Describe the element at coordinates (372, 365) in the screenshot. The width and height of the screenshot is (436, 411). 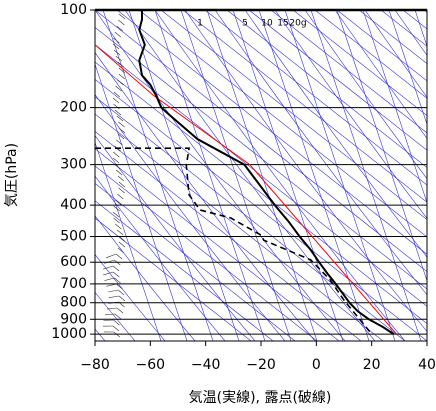
I see `x-tick-label: 20` at that location.